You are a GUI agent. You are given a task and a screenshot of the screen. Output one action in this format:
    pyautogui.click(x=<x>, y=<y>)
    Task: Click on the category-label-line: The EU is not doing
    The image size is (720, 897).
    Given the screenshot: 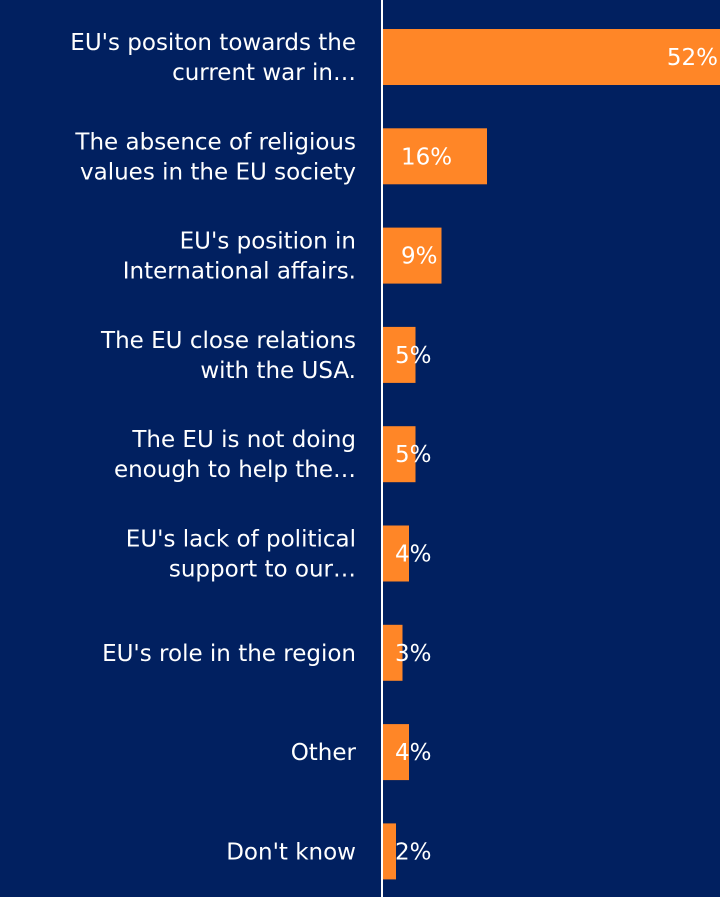 What is the action you would take?
    pyautogui.click(x=243, y=440)
    